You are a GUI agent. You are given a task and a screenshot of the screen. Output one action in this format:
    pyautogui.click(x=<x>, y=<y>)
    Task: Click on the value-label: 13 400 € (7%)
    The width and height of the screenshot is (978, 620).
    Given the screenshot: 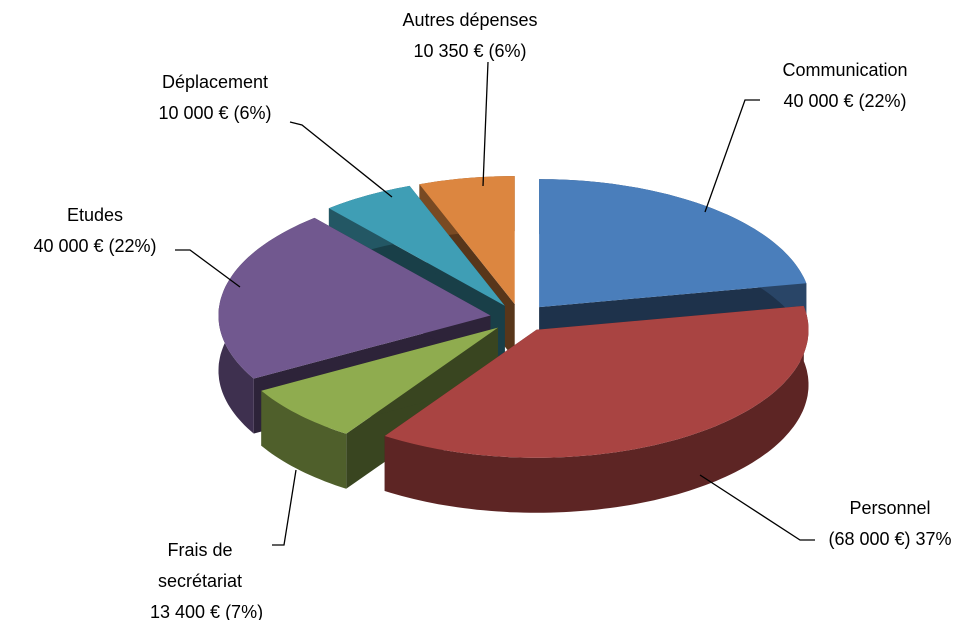 What is the action you would take?
    pyautogui.click(x=207, y=611)
    